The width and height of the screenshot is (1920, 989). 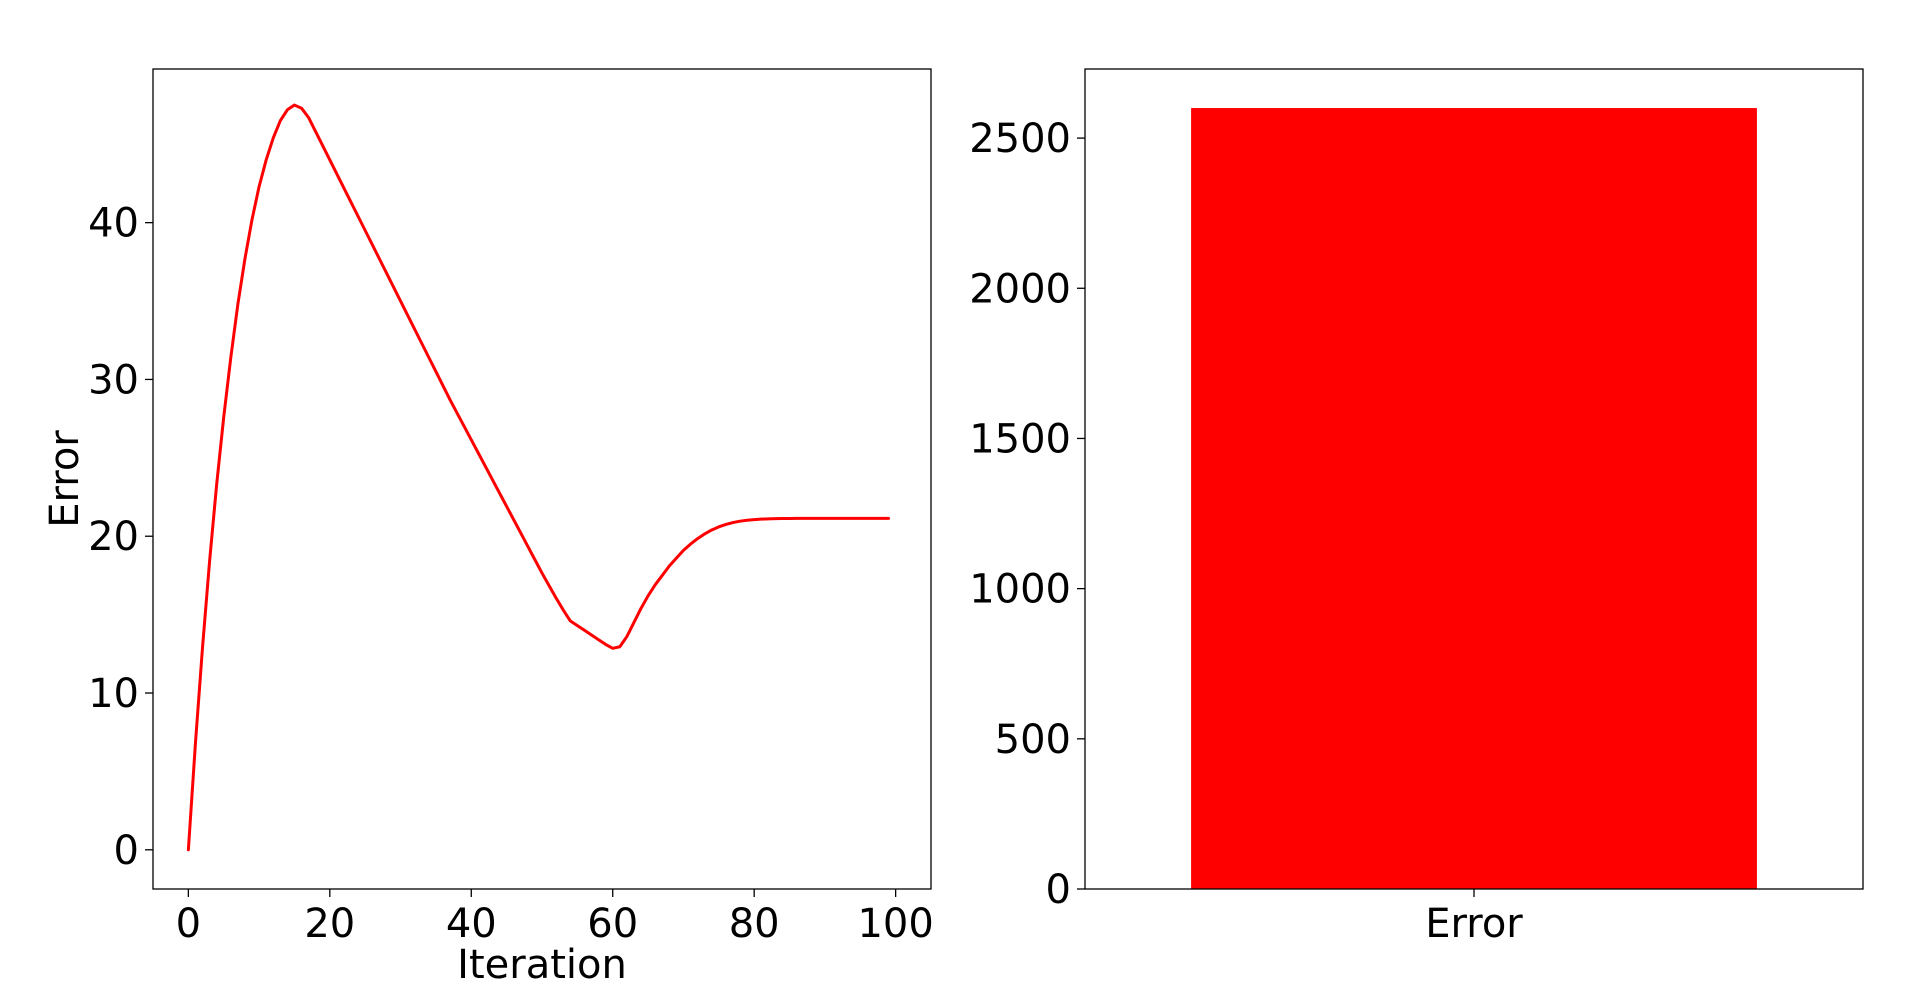 What do you see at coordinates (754, 924) in the screenshot?
I see `line-x-tick-label: 80` at bounding box center [754, 924].